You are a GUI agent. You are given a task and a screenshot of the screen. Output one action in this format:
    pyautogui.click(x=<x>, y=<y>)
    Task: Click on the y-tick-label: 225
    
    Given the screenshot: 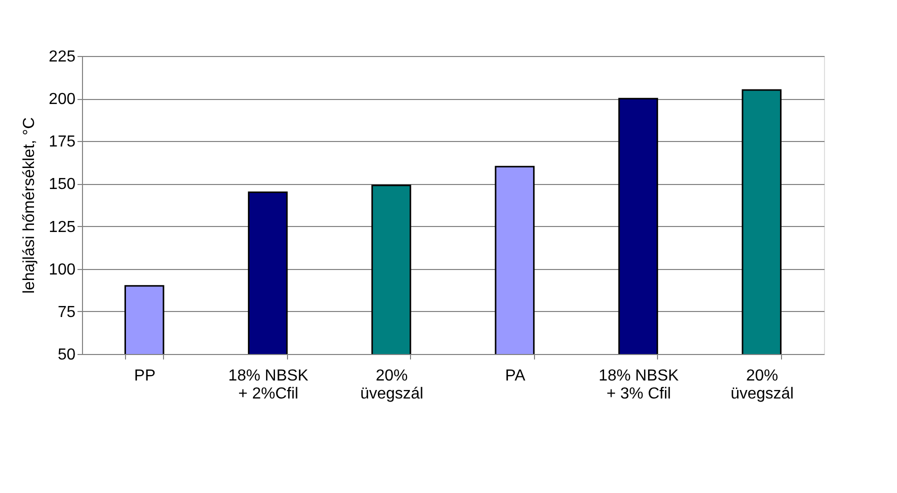 What is the action you would take?
    pyautogui.click(x=62, y=57)
    